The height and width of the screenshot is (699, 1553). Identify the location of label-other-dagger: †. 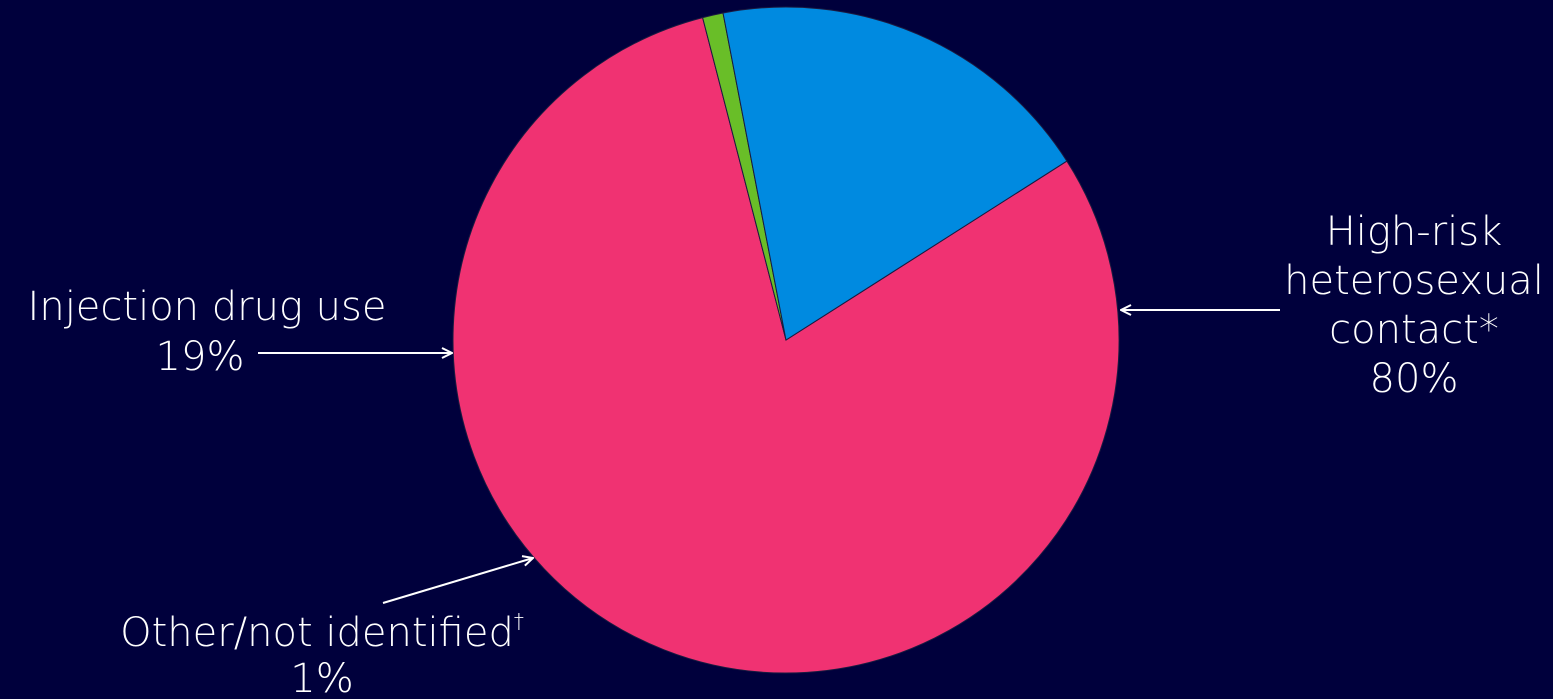
(519, 621).